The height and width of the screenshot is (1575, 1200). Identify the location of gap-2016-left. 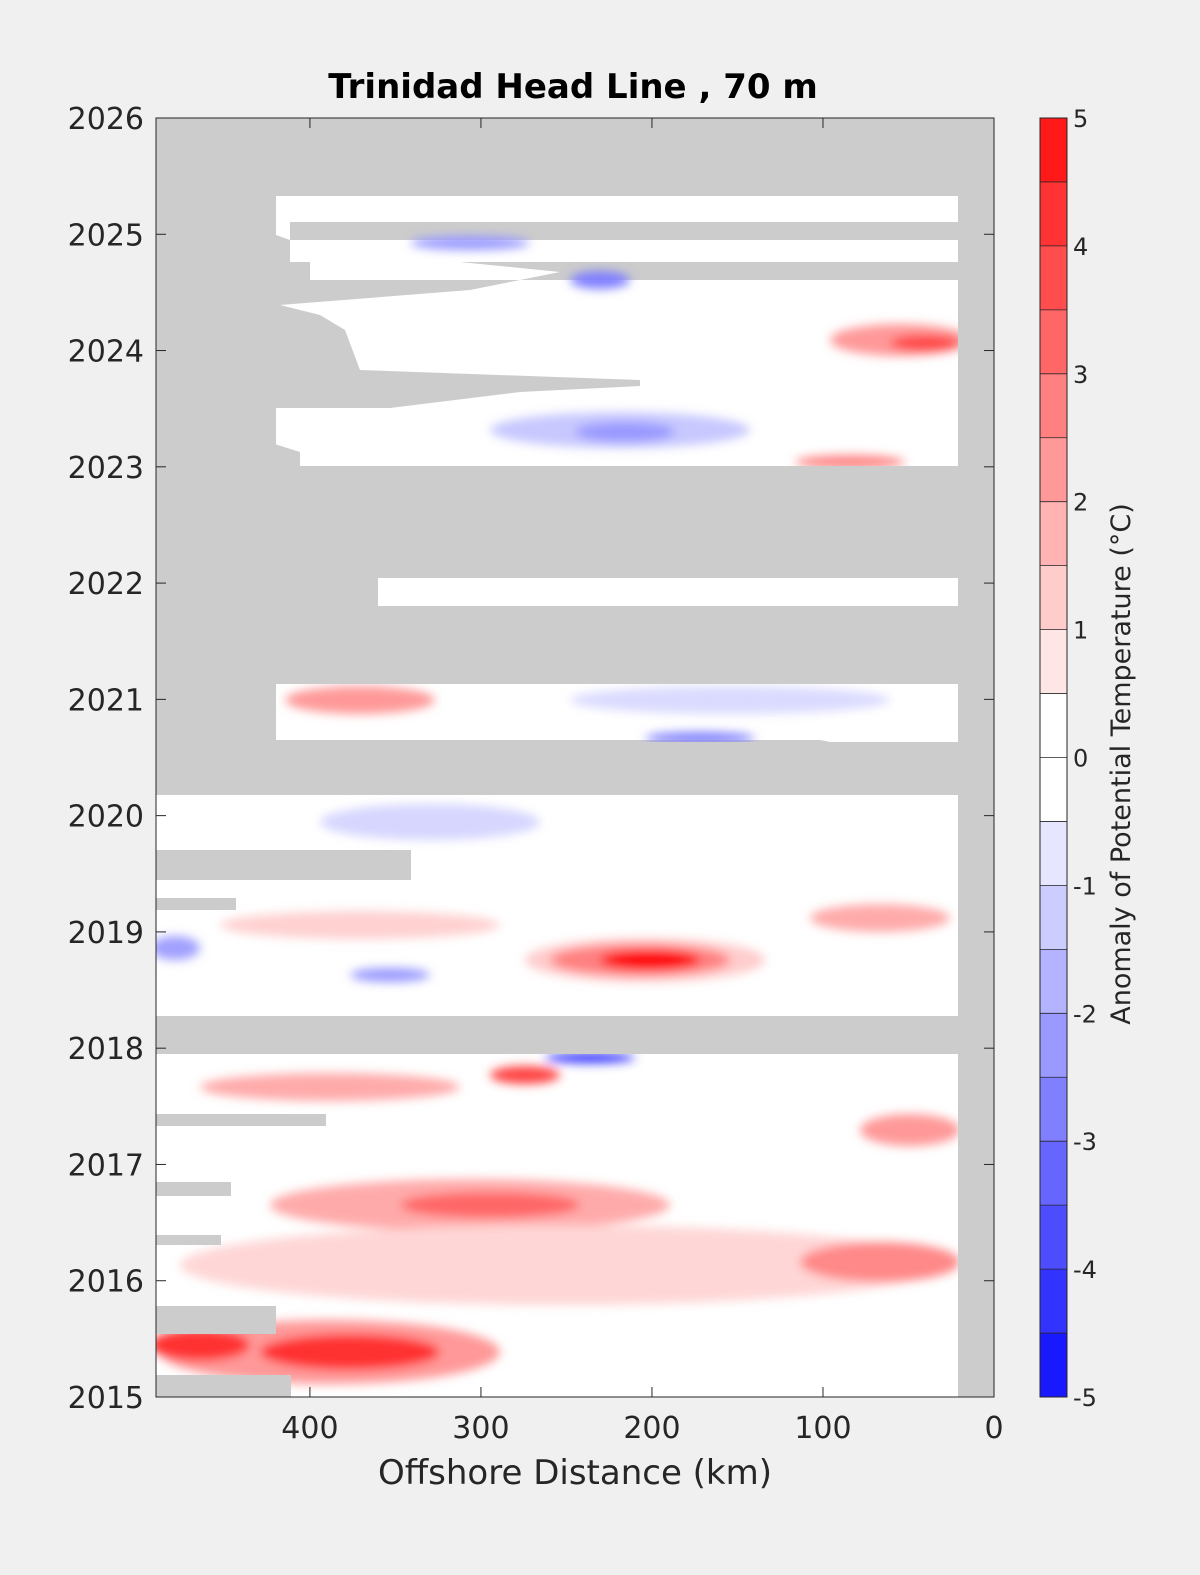
(193, 1189).